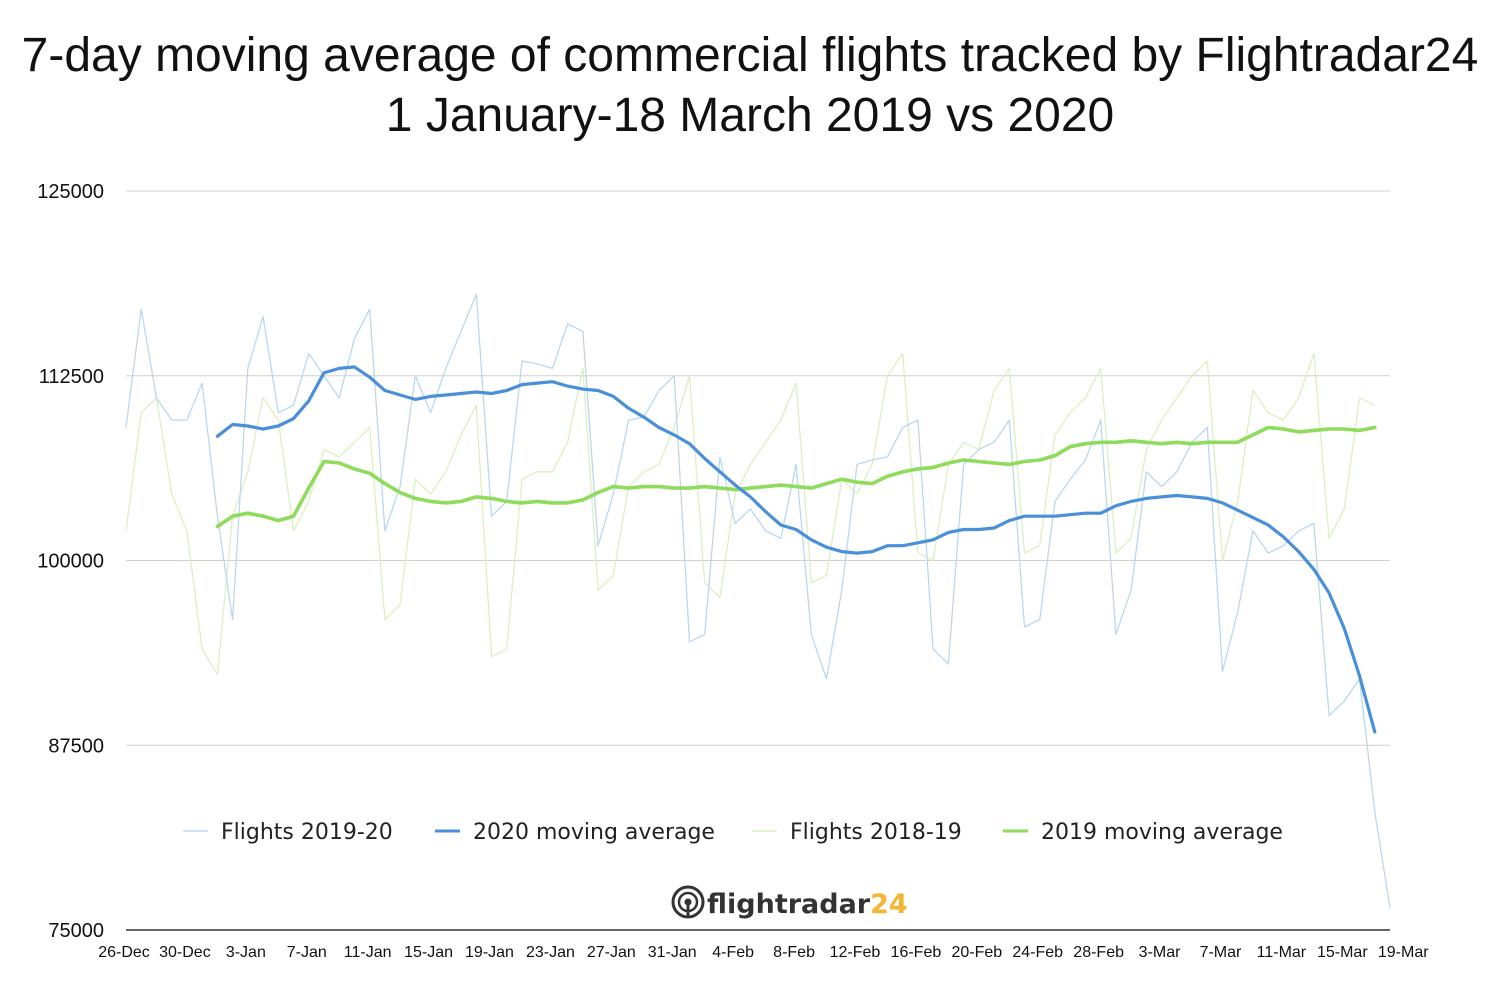 The image size is (1500, 1000). I want to click on legend-label: Flights 2019-20, so click(307, 832).